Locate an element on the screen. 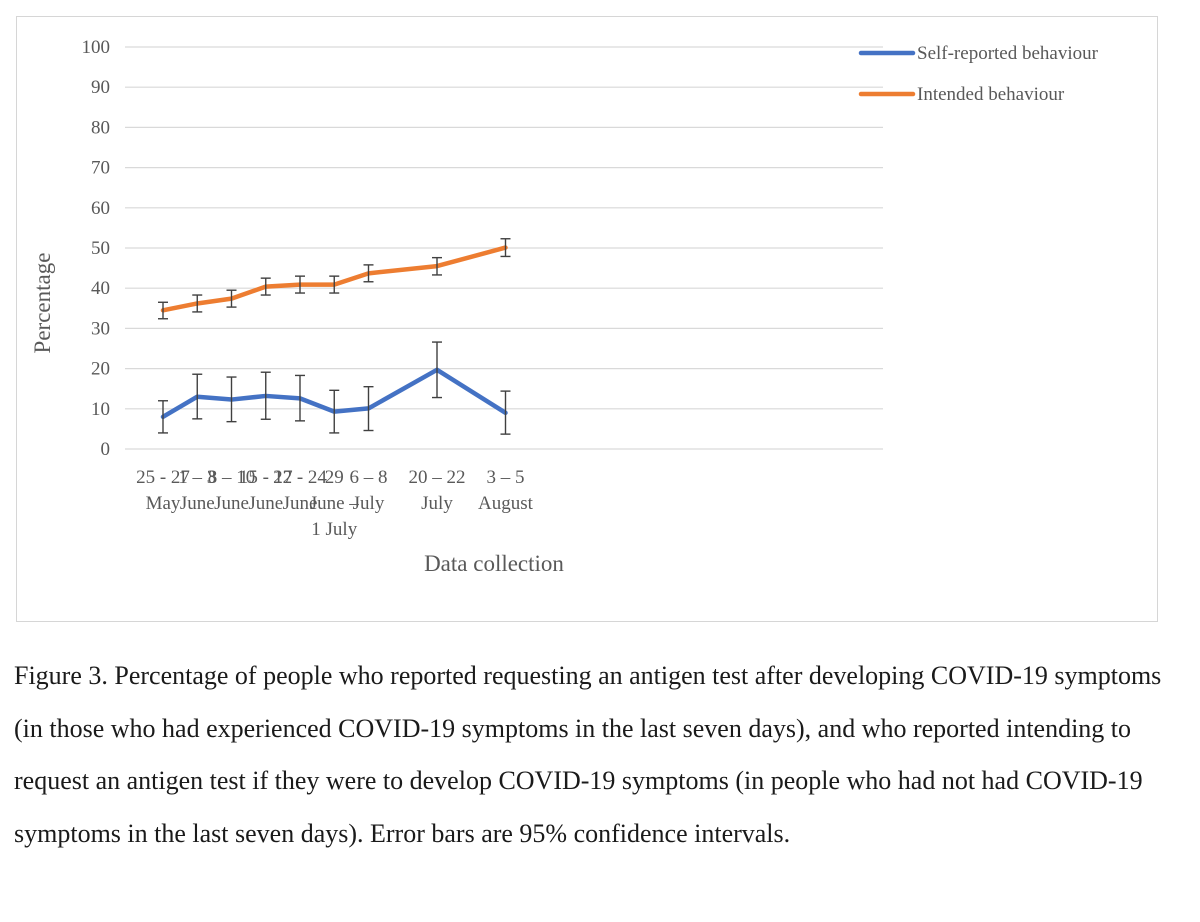  legend-label-intended-behaviour: Intended behaviour is located at coordinates (991, 94).